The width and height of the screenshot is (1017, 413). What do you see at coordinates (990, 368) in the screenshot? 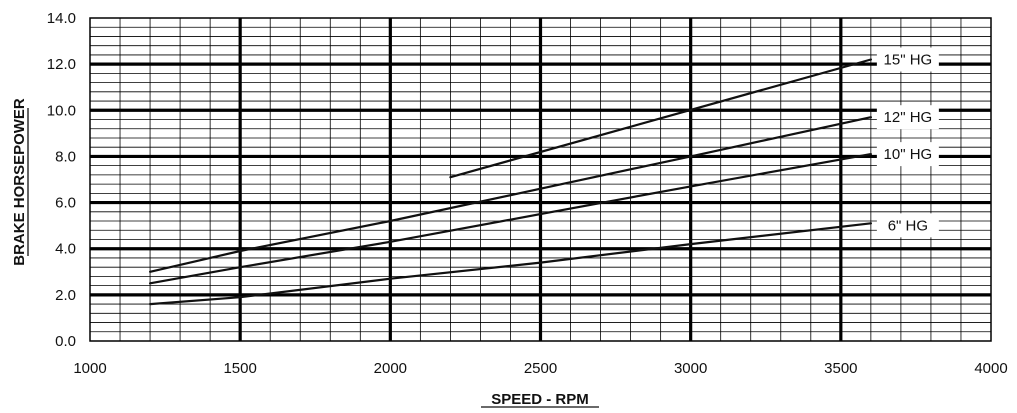
I see `x-tick-label: 4000` at bounding box center [990, 368].